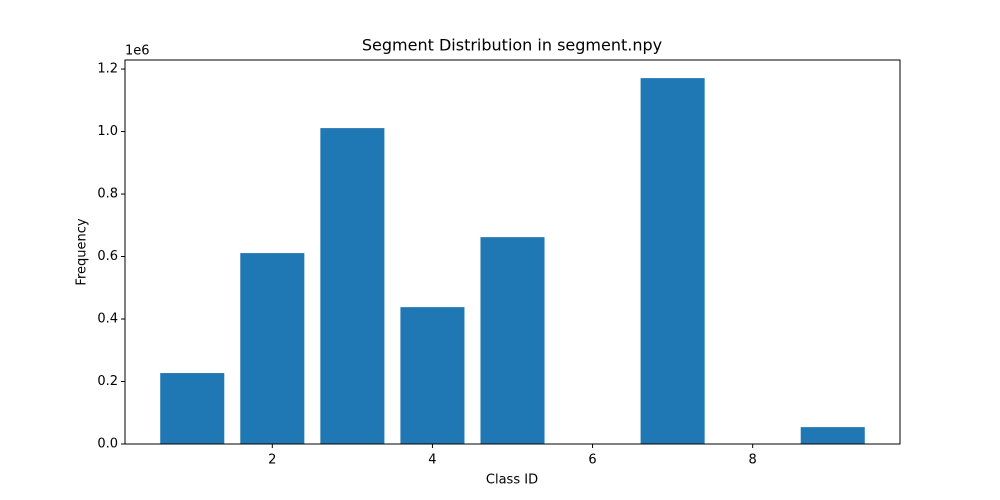  I want to click on y-tick-label: 0.2, so click(107, 381).